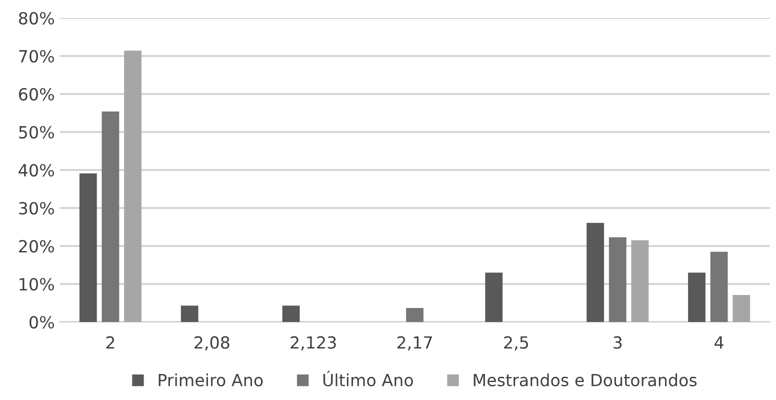  I want to click on x-tick-label: 2, so click(110, 342).